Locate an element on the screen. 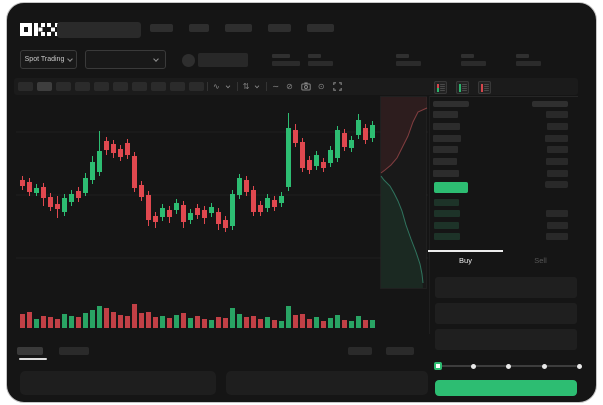 The image size is (603, 405). interval-icon: ⇅ is located at coordinates (246, 86).